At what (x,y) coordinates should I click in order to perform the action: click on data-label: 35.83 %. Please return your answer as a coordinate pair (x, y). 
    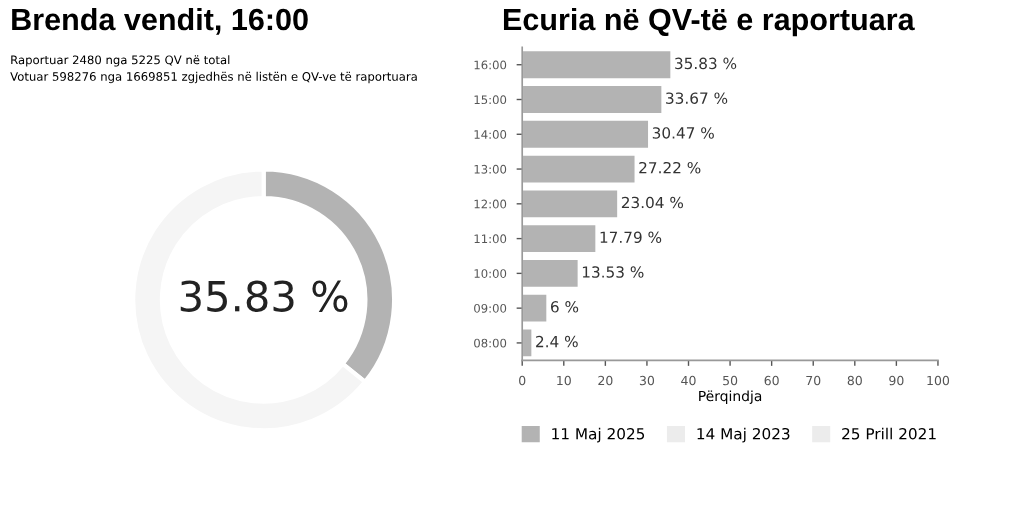
    Looking at the image, I should click on (264, 296).